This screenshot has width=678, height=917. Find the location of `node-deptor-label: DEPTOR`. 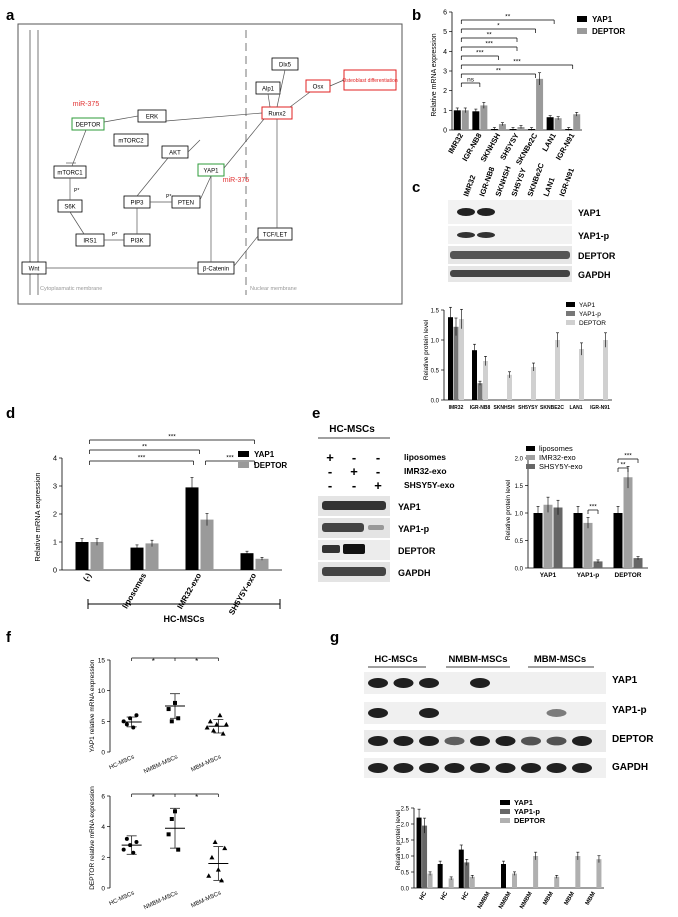

node-deptor-label: DEPTOR is located at coordinates (89, 126).